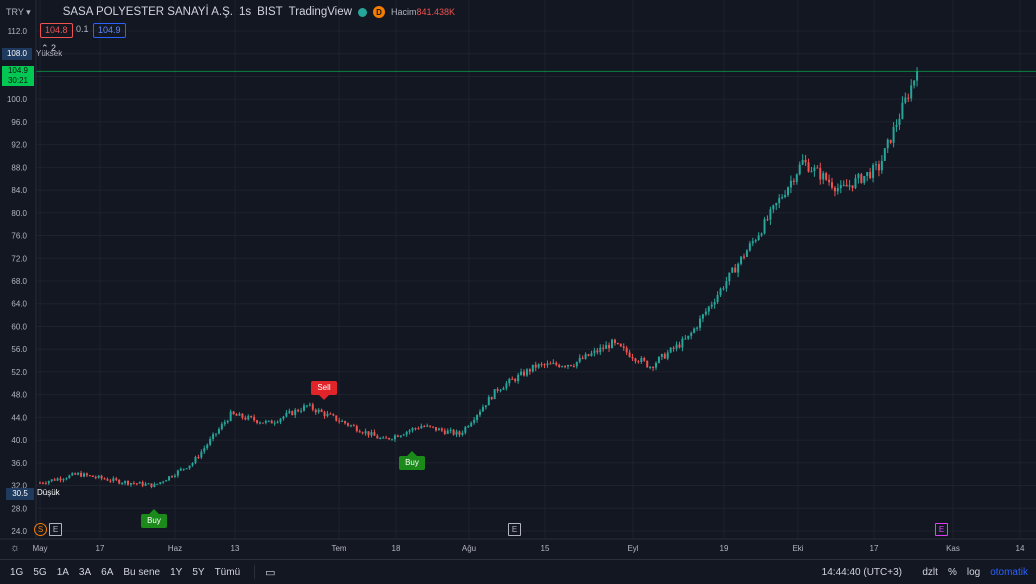  Describe the element at coordinates (56, 30) in the screenshot. I see `bid-price: 104.8` at that location.